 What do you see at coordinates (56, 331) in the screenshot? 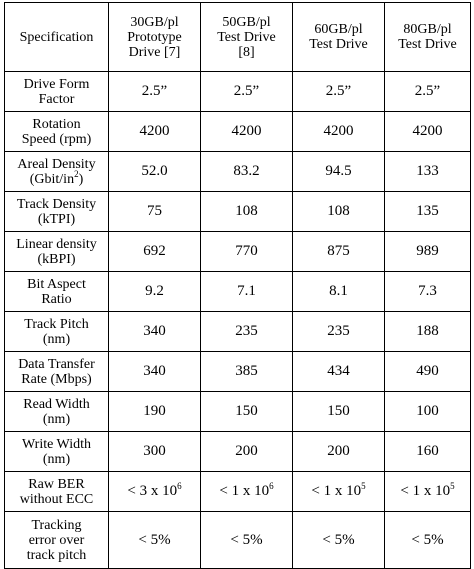
I see `row-label-track-pitch: Track Pitch (nm)` at bounding box center [56, 331].